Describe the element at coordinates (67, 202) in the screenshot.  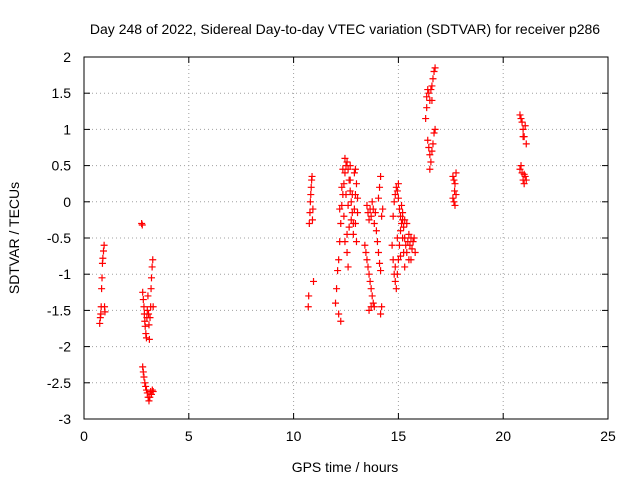
I see `y-tick-label: 0` at that location.